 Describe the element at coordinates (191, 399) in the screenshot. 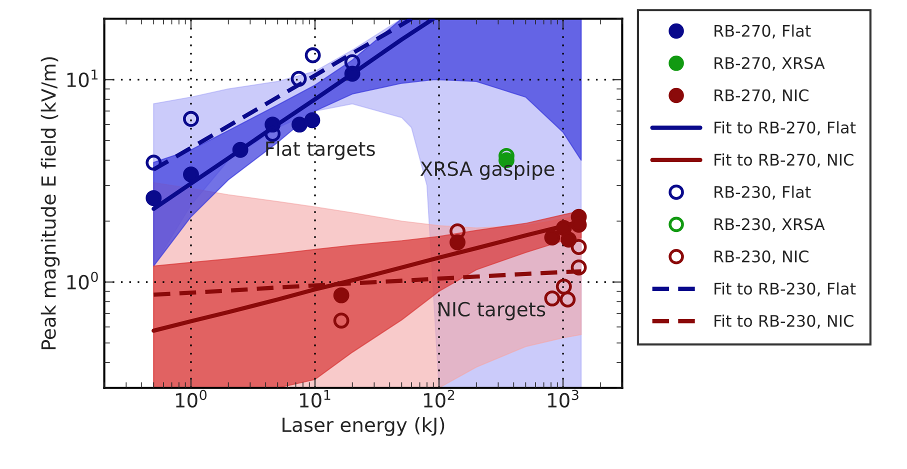

I see `x-tick-label: 10$^{0}$` at that location.